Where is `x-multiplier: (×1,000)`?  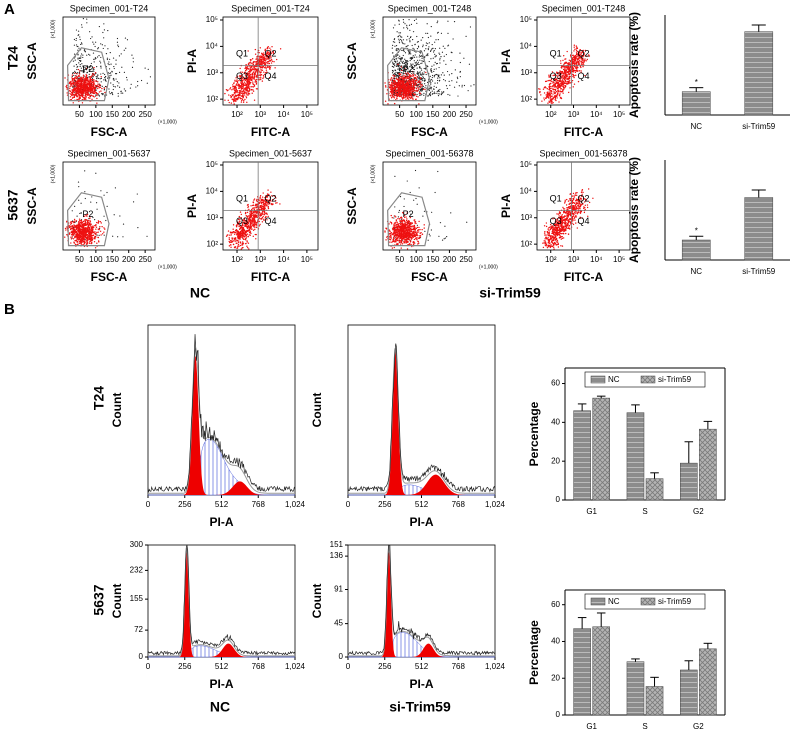 x-multiplier: (×1,000) is located at coordinates (488, 122).